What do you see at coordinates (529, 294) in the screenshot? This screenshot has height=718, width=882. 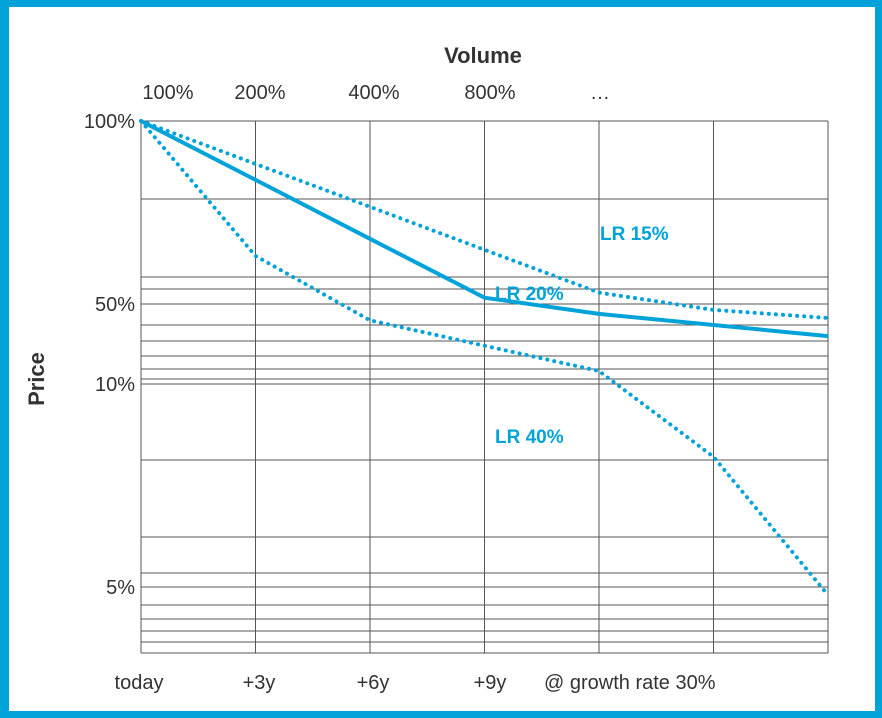 I see `series-label: LR 20%` at bounding box center [529, 294].